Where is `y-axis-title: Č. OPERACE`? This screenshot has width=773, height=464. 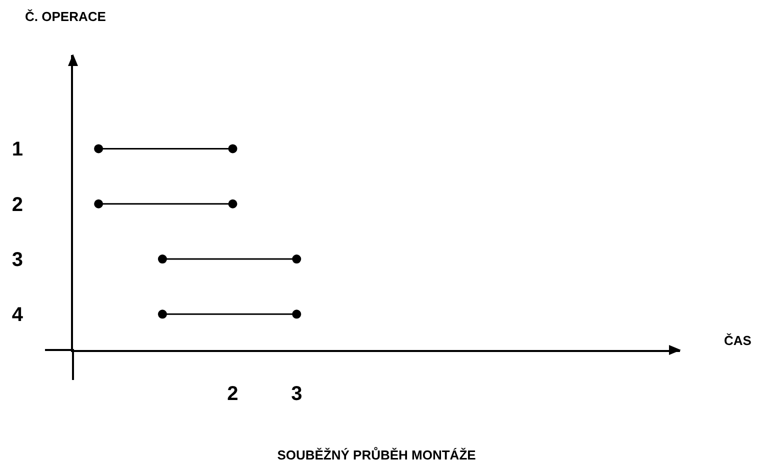 y-axis-title: Č. OPERACE is located at coordinates (65, 16).